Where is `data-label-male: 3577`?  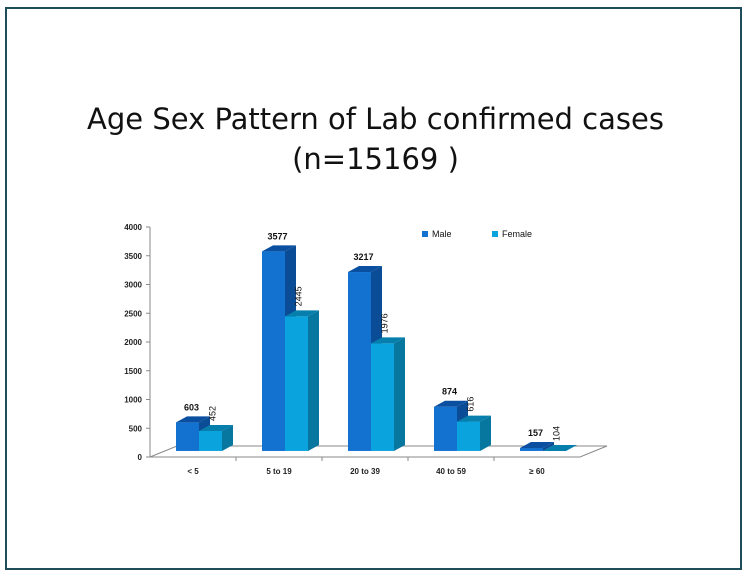
data-label-male: 3577 is located at coordinates (277, 236).